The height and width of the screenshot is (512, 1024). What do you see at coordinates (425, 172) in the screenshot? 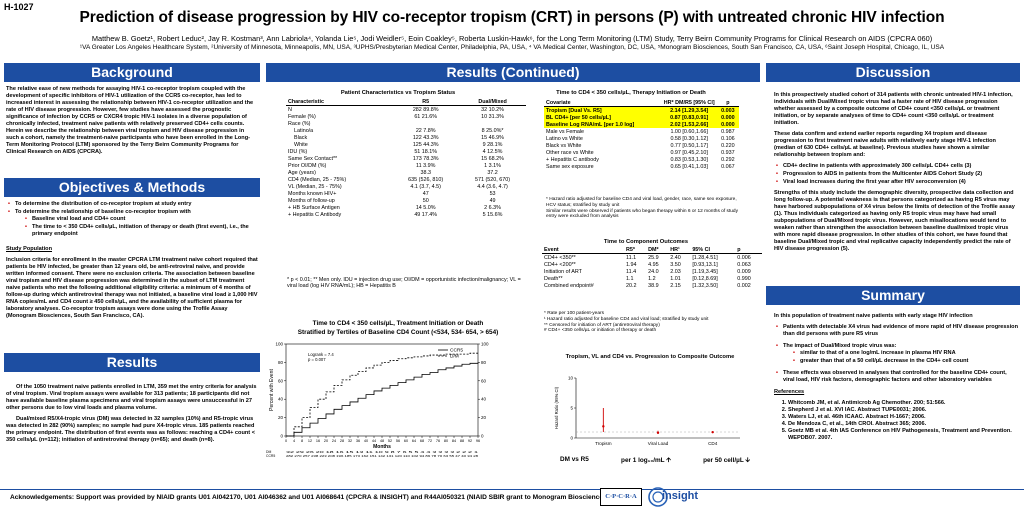
I see `table-cell: 38.3` at bounding box center [425, 172].